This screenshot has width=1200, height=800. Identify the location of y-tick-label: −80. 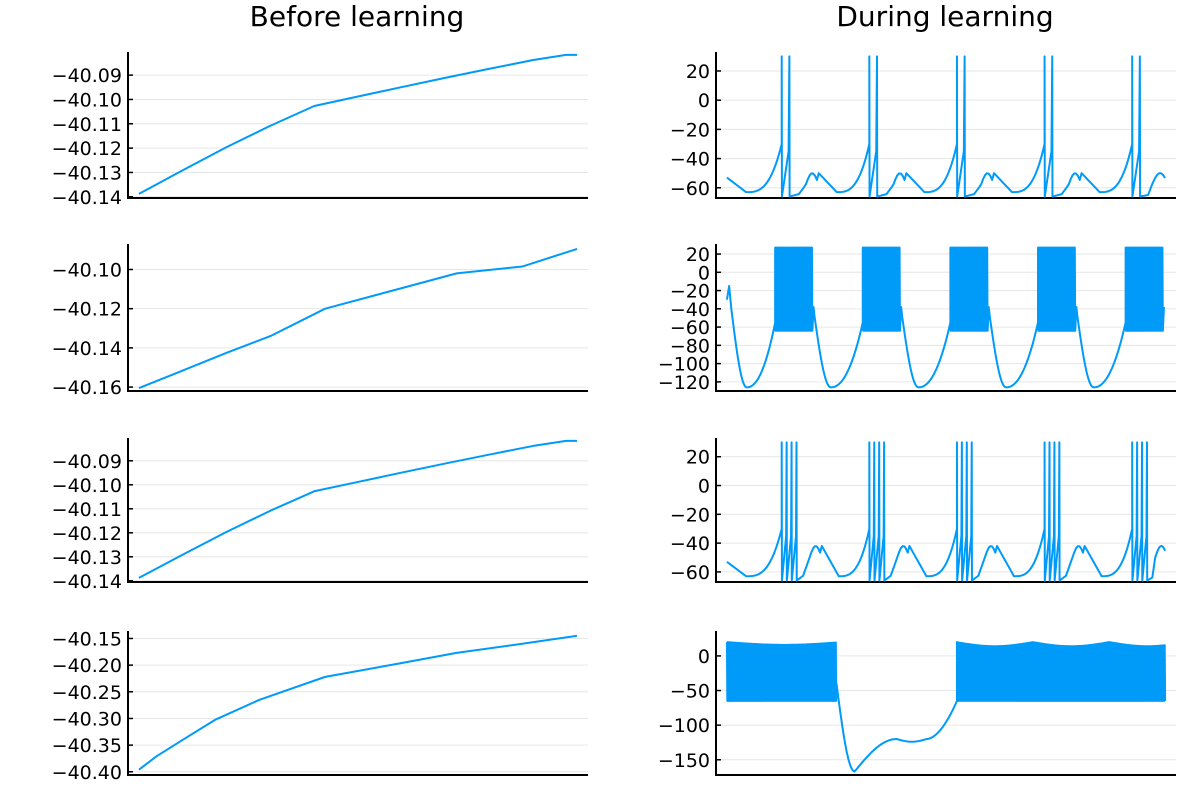
(690, 346).